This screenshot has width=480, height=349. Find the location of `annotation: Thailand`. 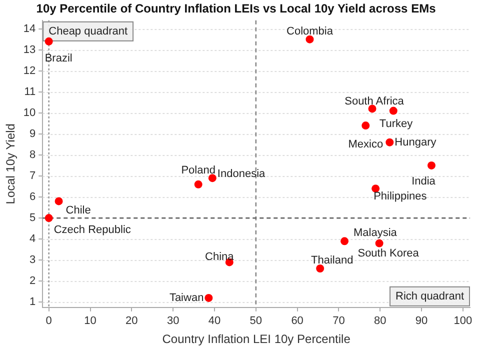

annotation: Thailand is located at coordinates (332, 260).